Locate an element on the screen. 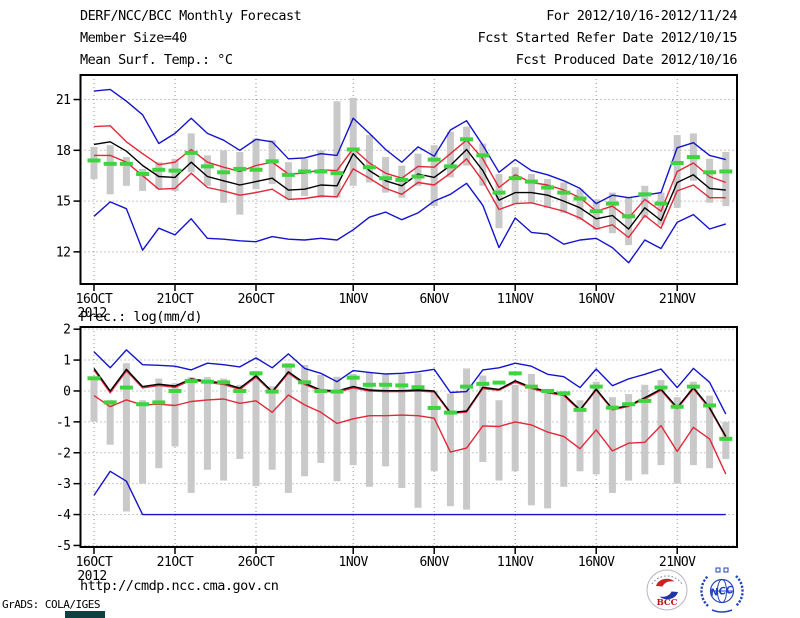 This screenshot has height=618, width=800. y-tick-label: 21 is located at coordinates (63, 100).